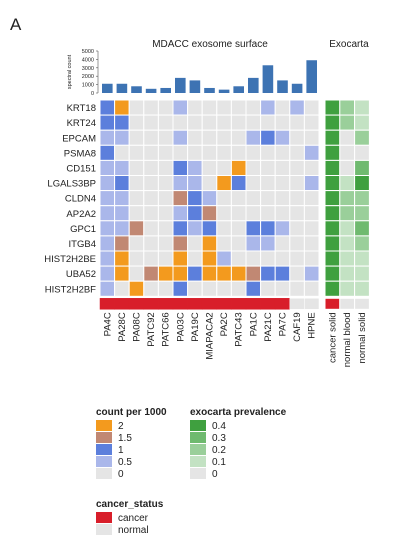 The image size is (410, 547). I want to click on bar-CAF19, so click(297, 88).